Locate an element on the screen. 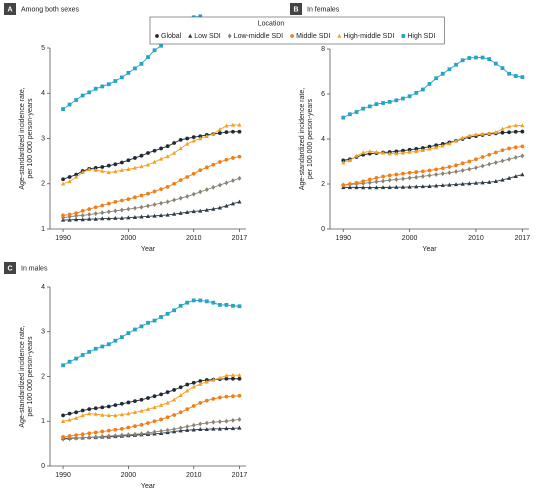 The image size is (558, 493). y-tick-label: 8 is located at coordinates (323, 49).